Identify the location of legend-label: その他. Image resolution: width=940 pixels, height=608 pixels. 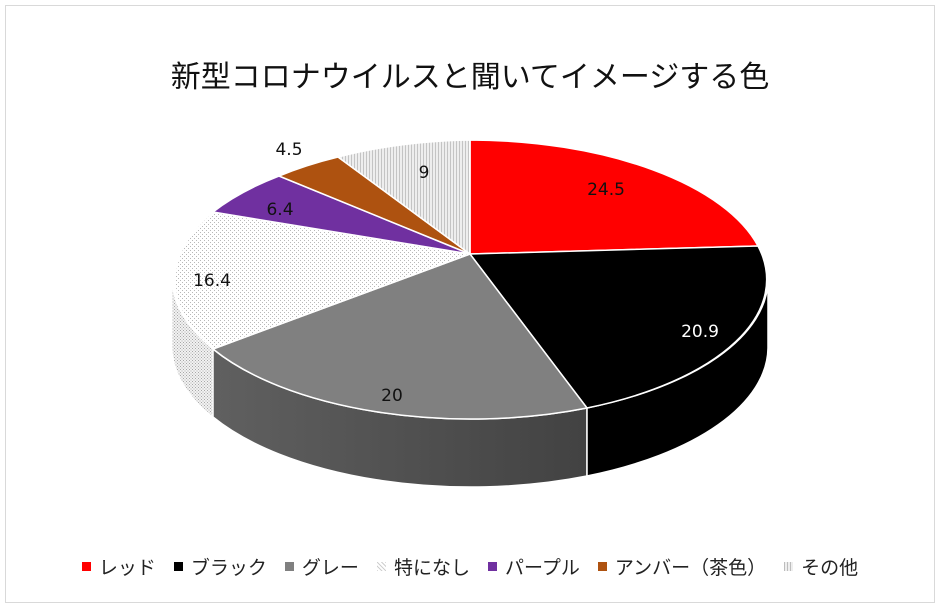
(830, 568).